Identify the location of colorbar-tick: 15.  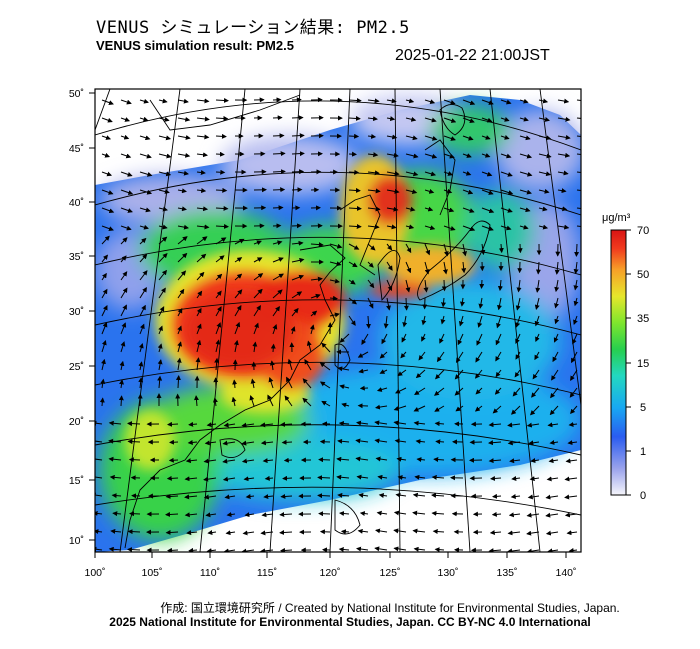
(643, 364).